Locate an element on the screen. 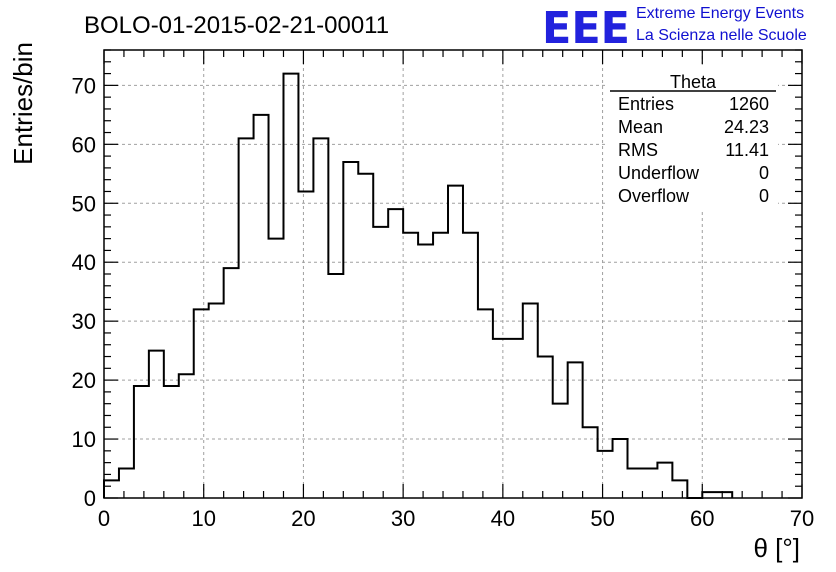 Image resolution: width=836 pixels, height=572 pixels. stats-row-label: Mean is located at coordinates (640, 127).